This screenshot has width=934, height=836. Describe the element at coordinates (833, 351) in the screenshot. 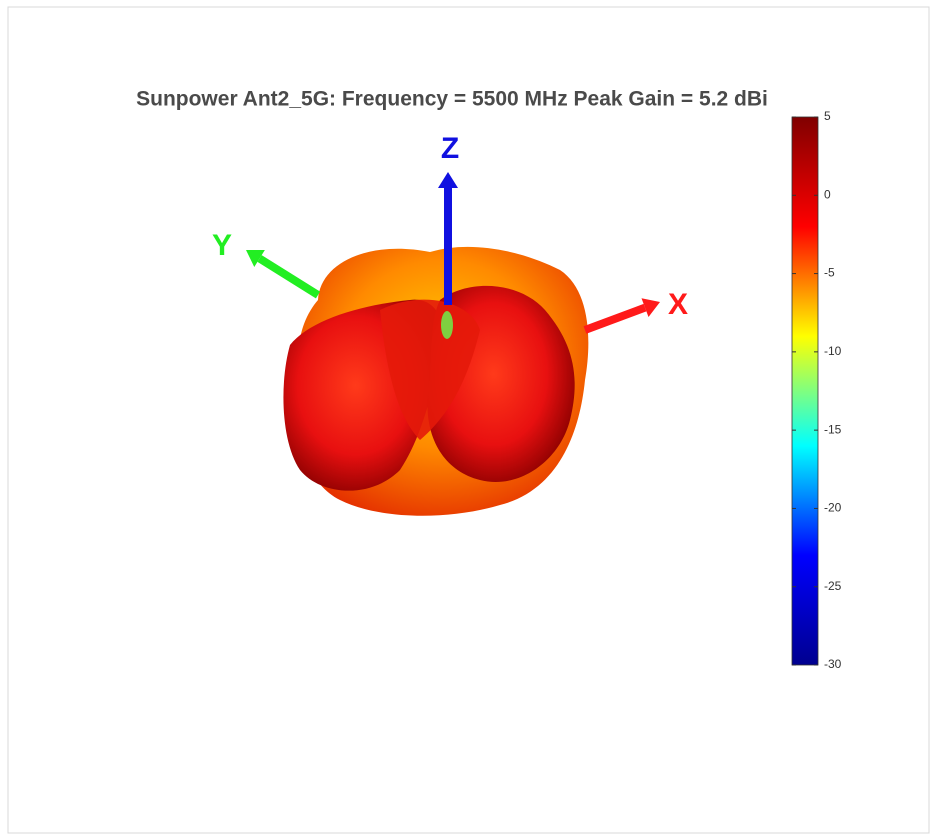

I see `colorbar-tick-label: -10` at that location.